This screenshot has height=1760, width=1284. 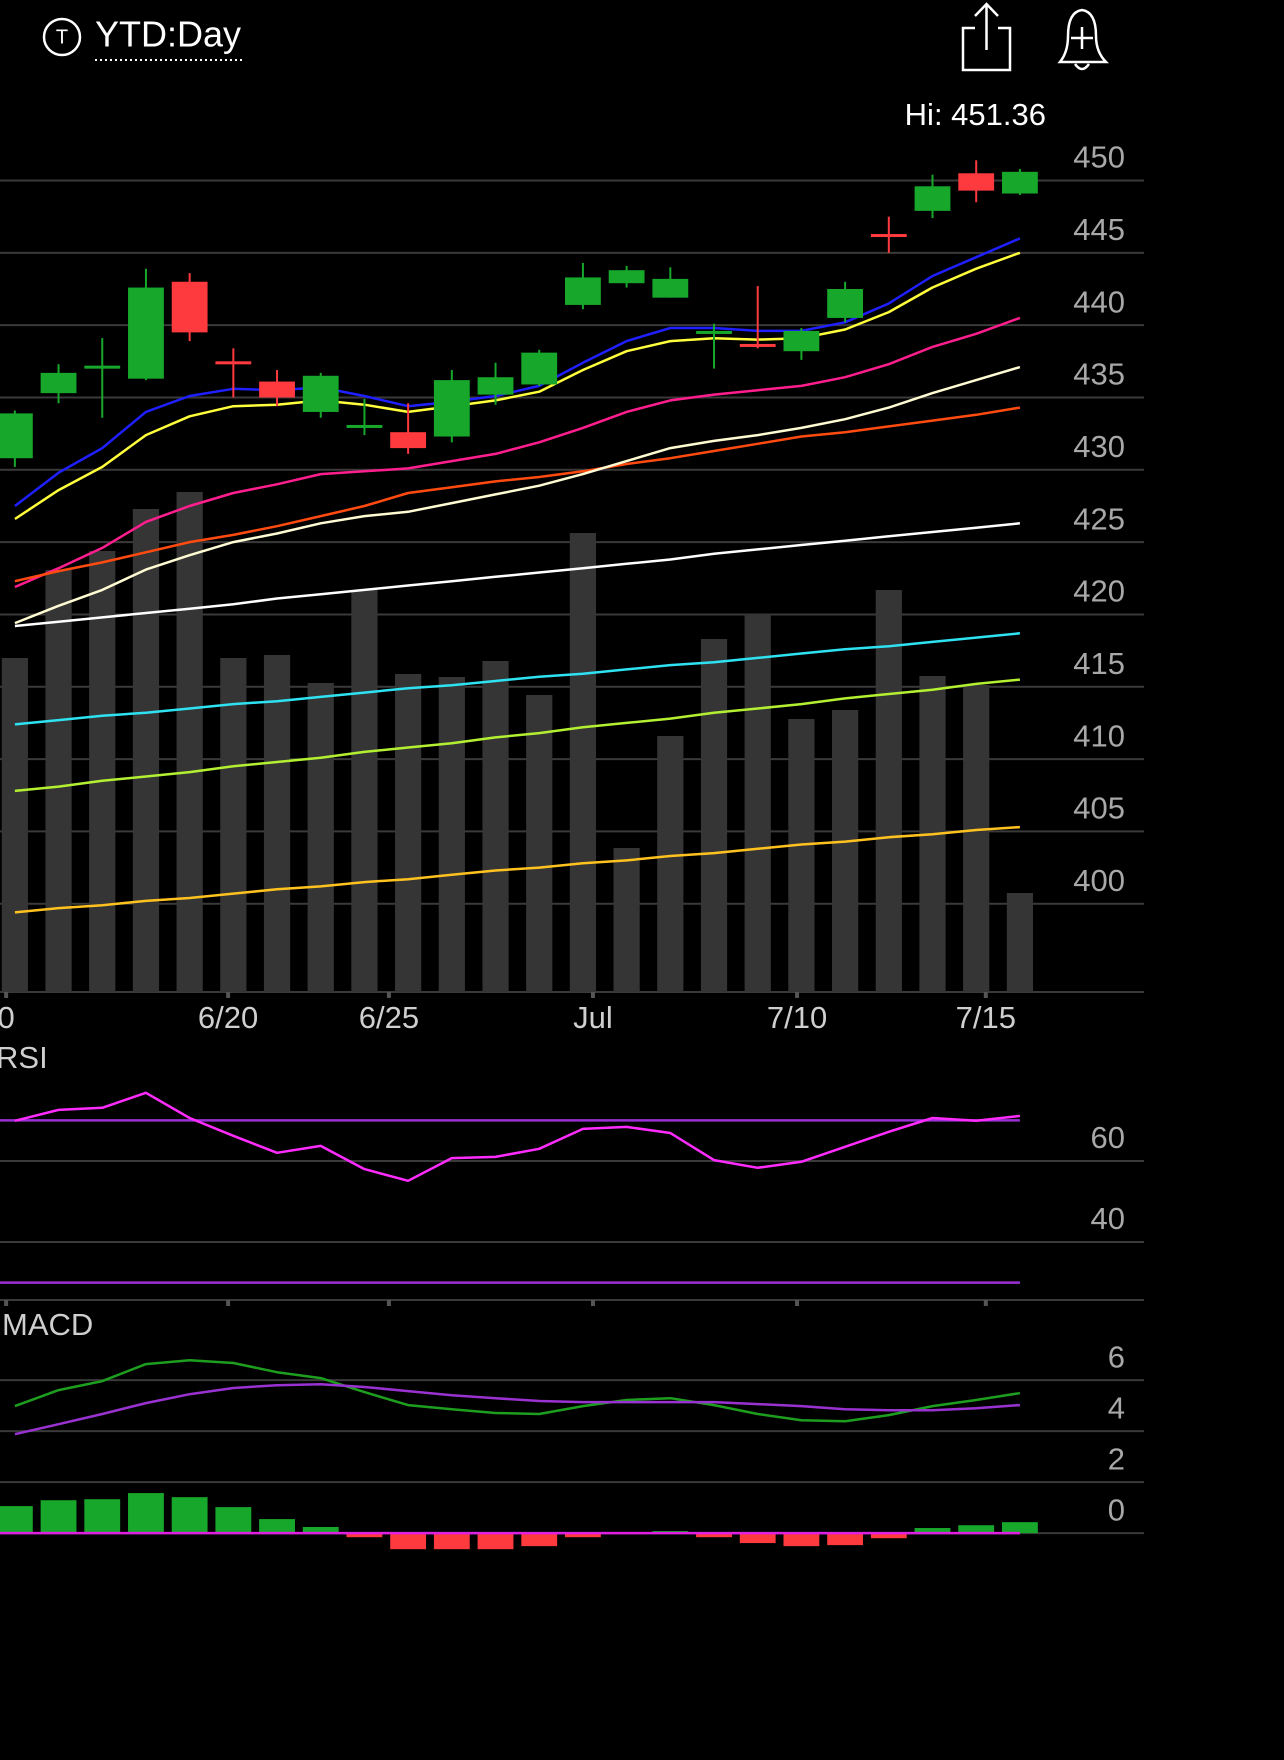 I want to click on range-selector: T YTD:Day, so click(x=143, y=37).